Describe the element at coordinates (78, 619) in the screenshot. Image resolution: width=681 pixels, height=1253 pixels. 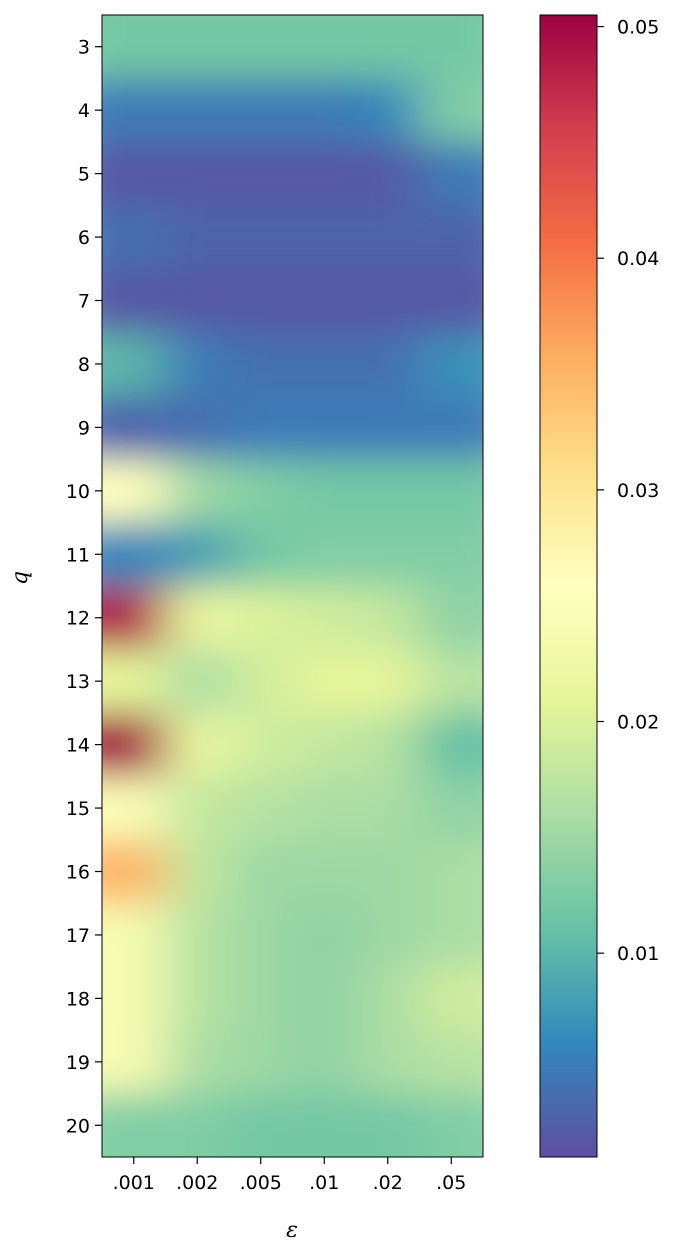
I see `y-tick-label: 12` at that location.